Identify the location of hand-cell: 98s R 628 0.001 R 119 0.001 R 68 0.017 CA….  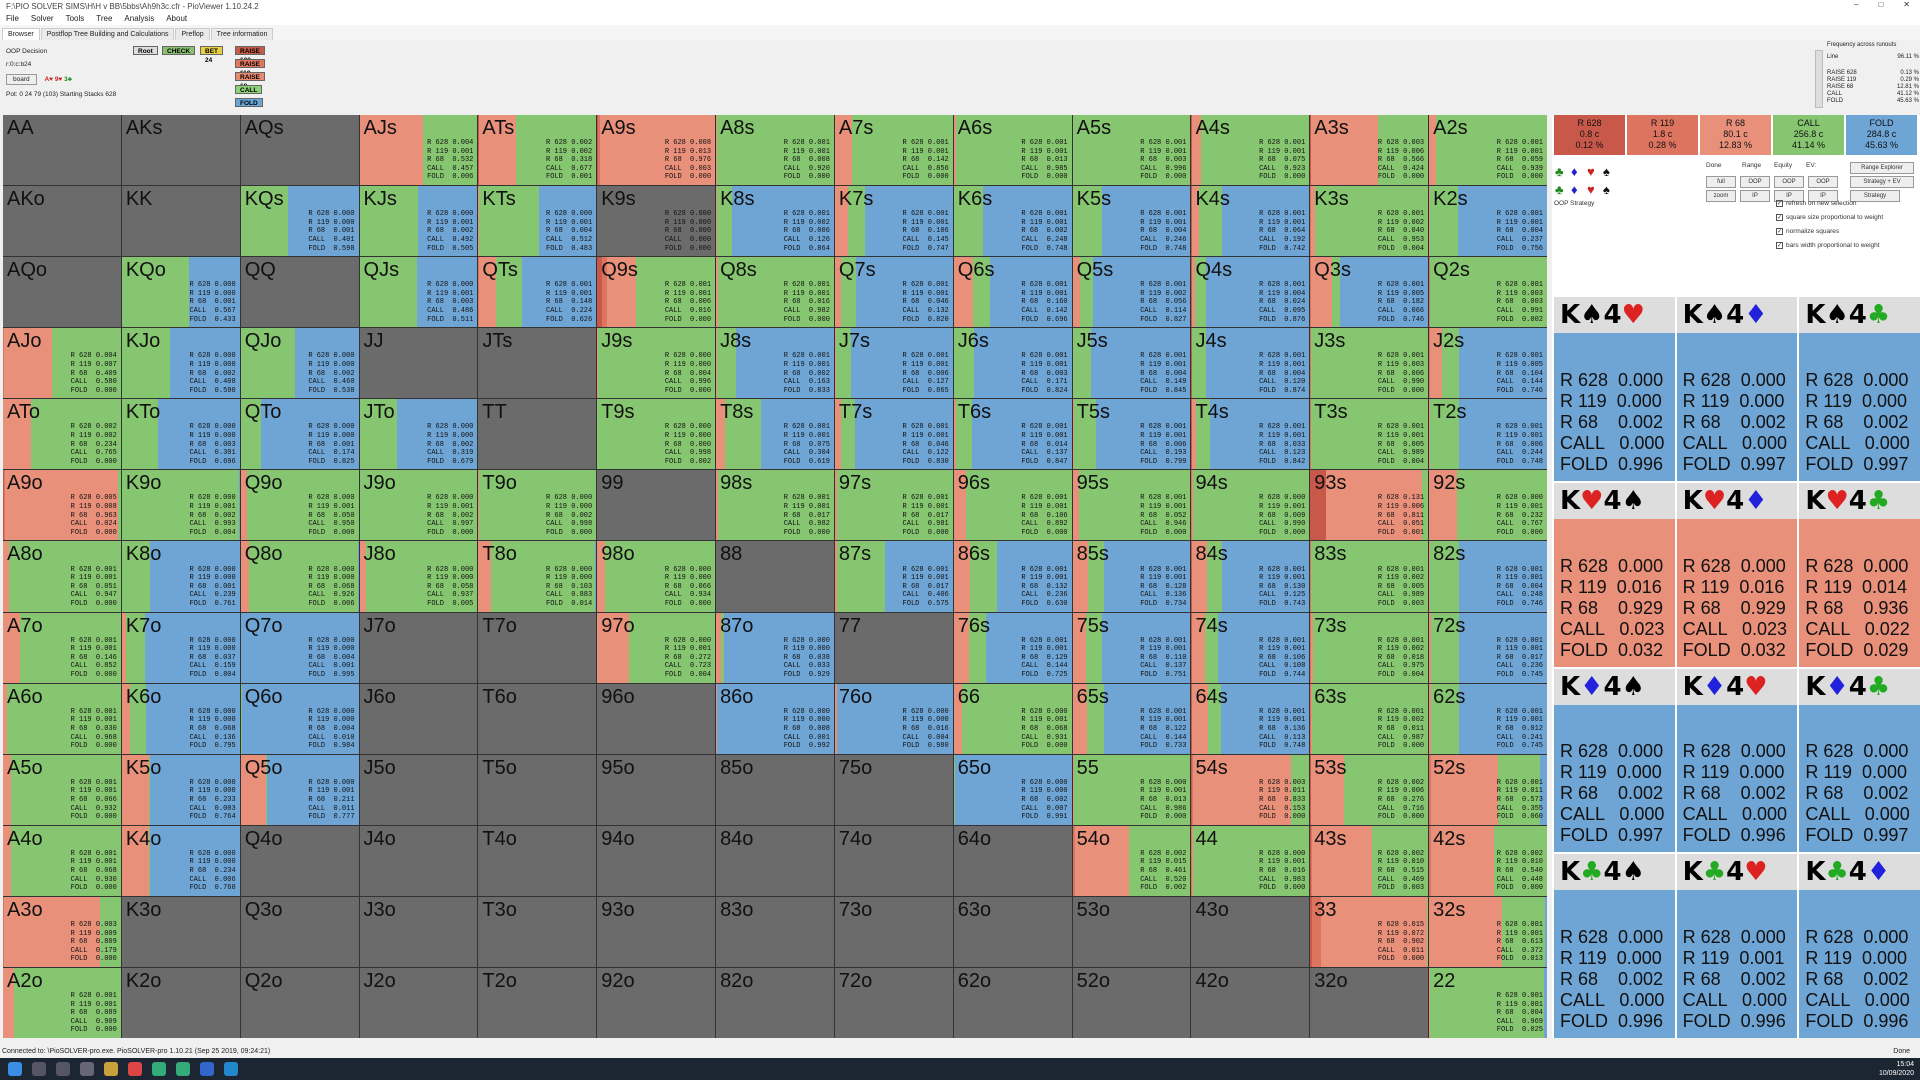
(775, 505).